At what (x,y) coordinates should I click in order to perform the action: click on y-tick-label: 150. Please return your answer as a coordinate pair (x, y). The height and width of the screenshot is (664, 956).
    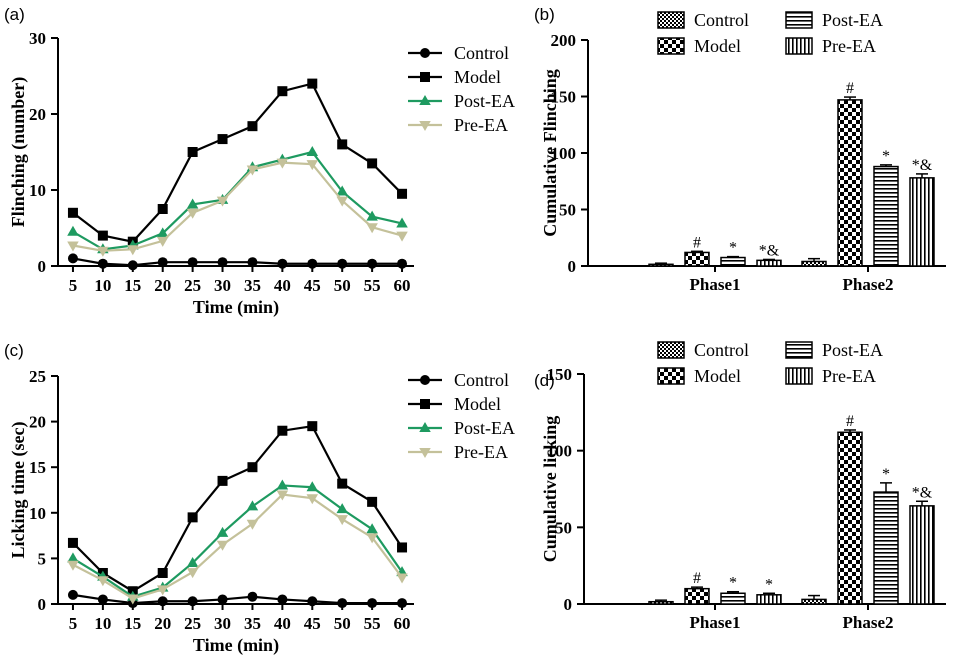
    Looking at the image, I should click on (560, 374).